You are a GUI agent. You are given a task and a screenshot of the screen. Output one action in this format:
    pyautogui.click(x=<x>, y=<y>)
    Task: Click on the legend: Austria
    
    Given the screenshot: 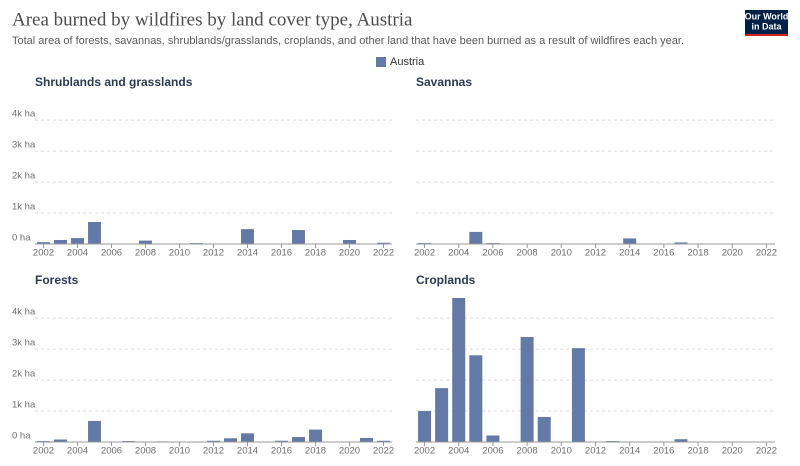 What is the action you would take?
    pyautogui.click(x=400, y=62)
    